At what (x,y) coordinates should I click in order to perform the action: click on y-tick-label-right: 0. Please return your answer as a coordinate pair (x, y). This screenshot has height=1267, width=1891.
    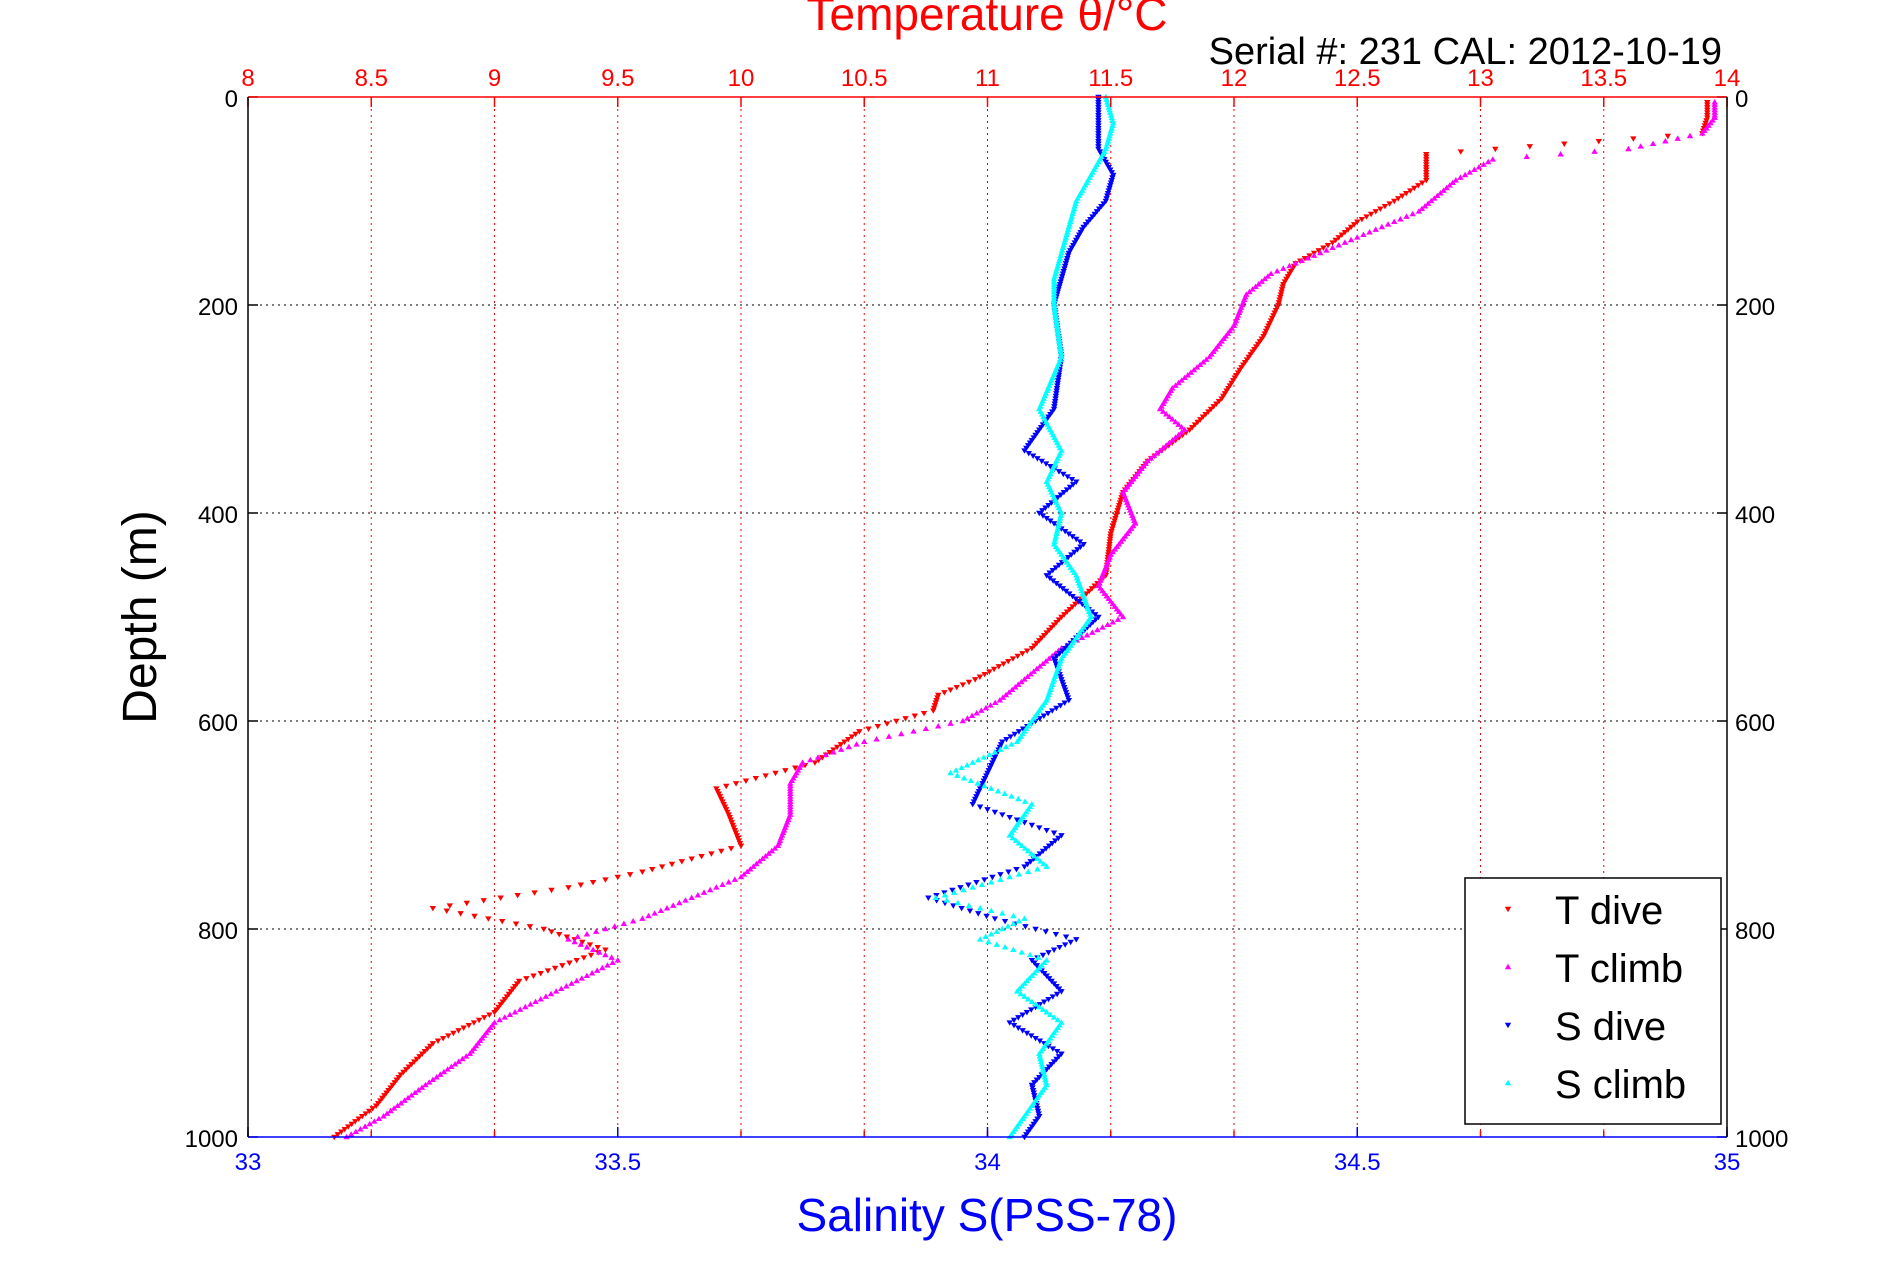
    Looking at the image, I should click on (1741, 99).